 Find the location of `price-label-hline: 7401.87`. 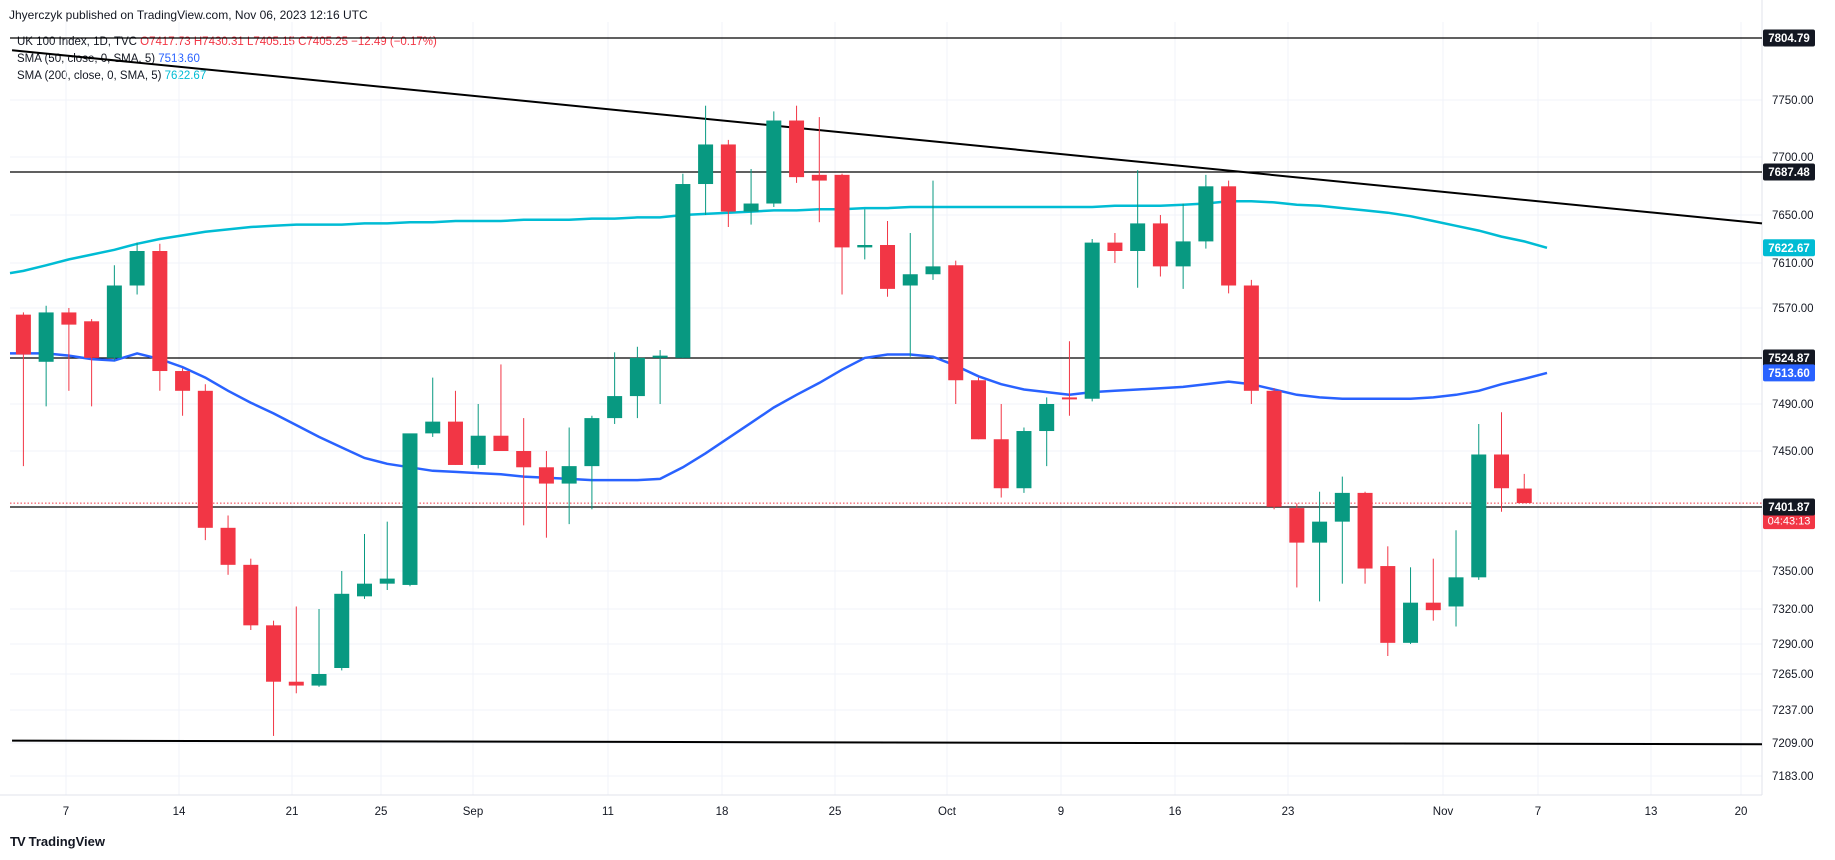

price-label-hline: 7401.87 is located at coordinates (1789, 508).